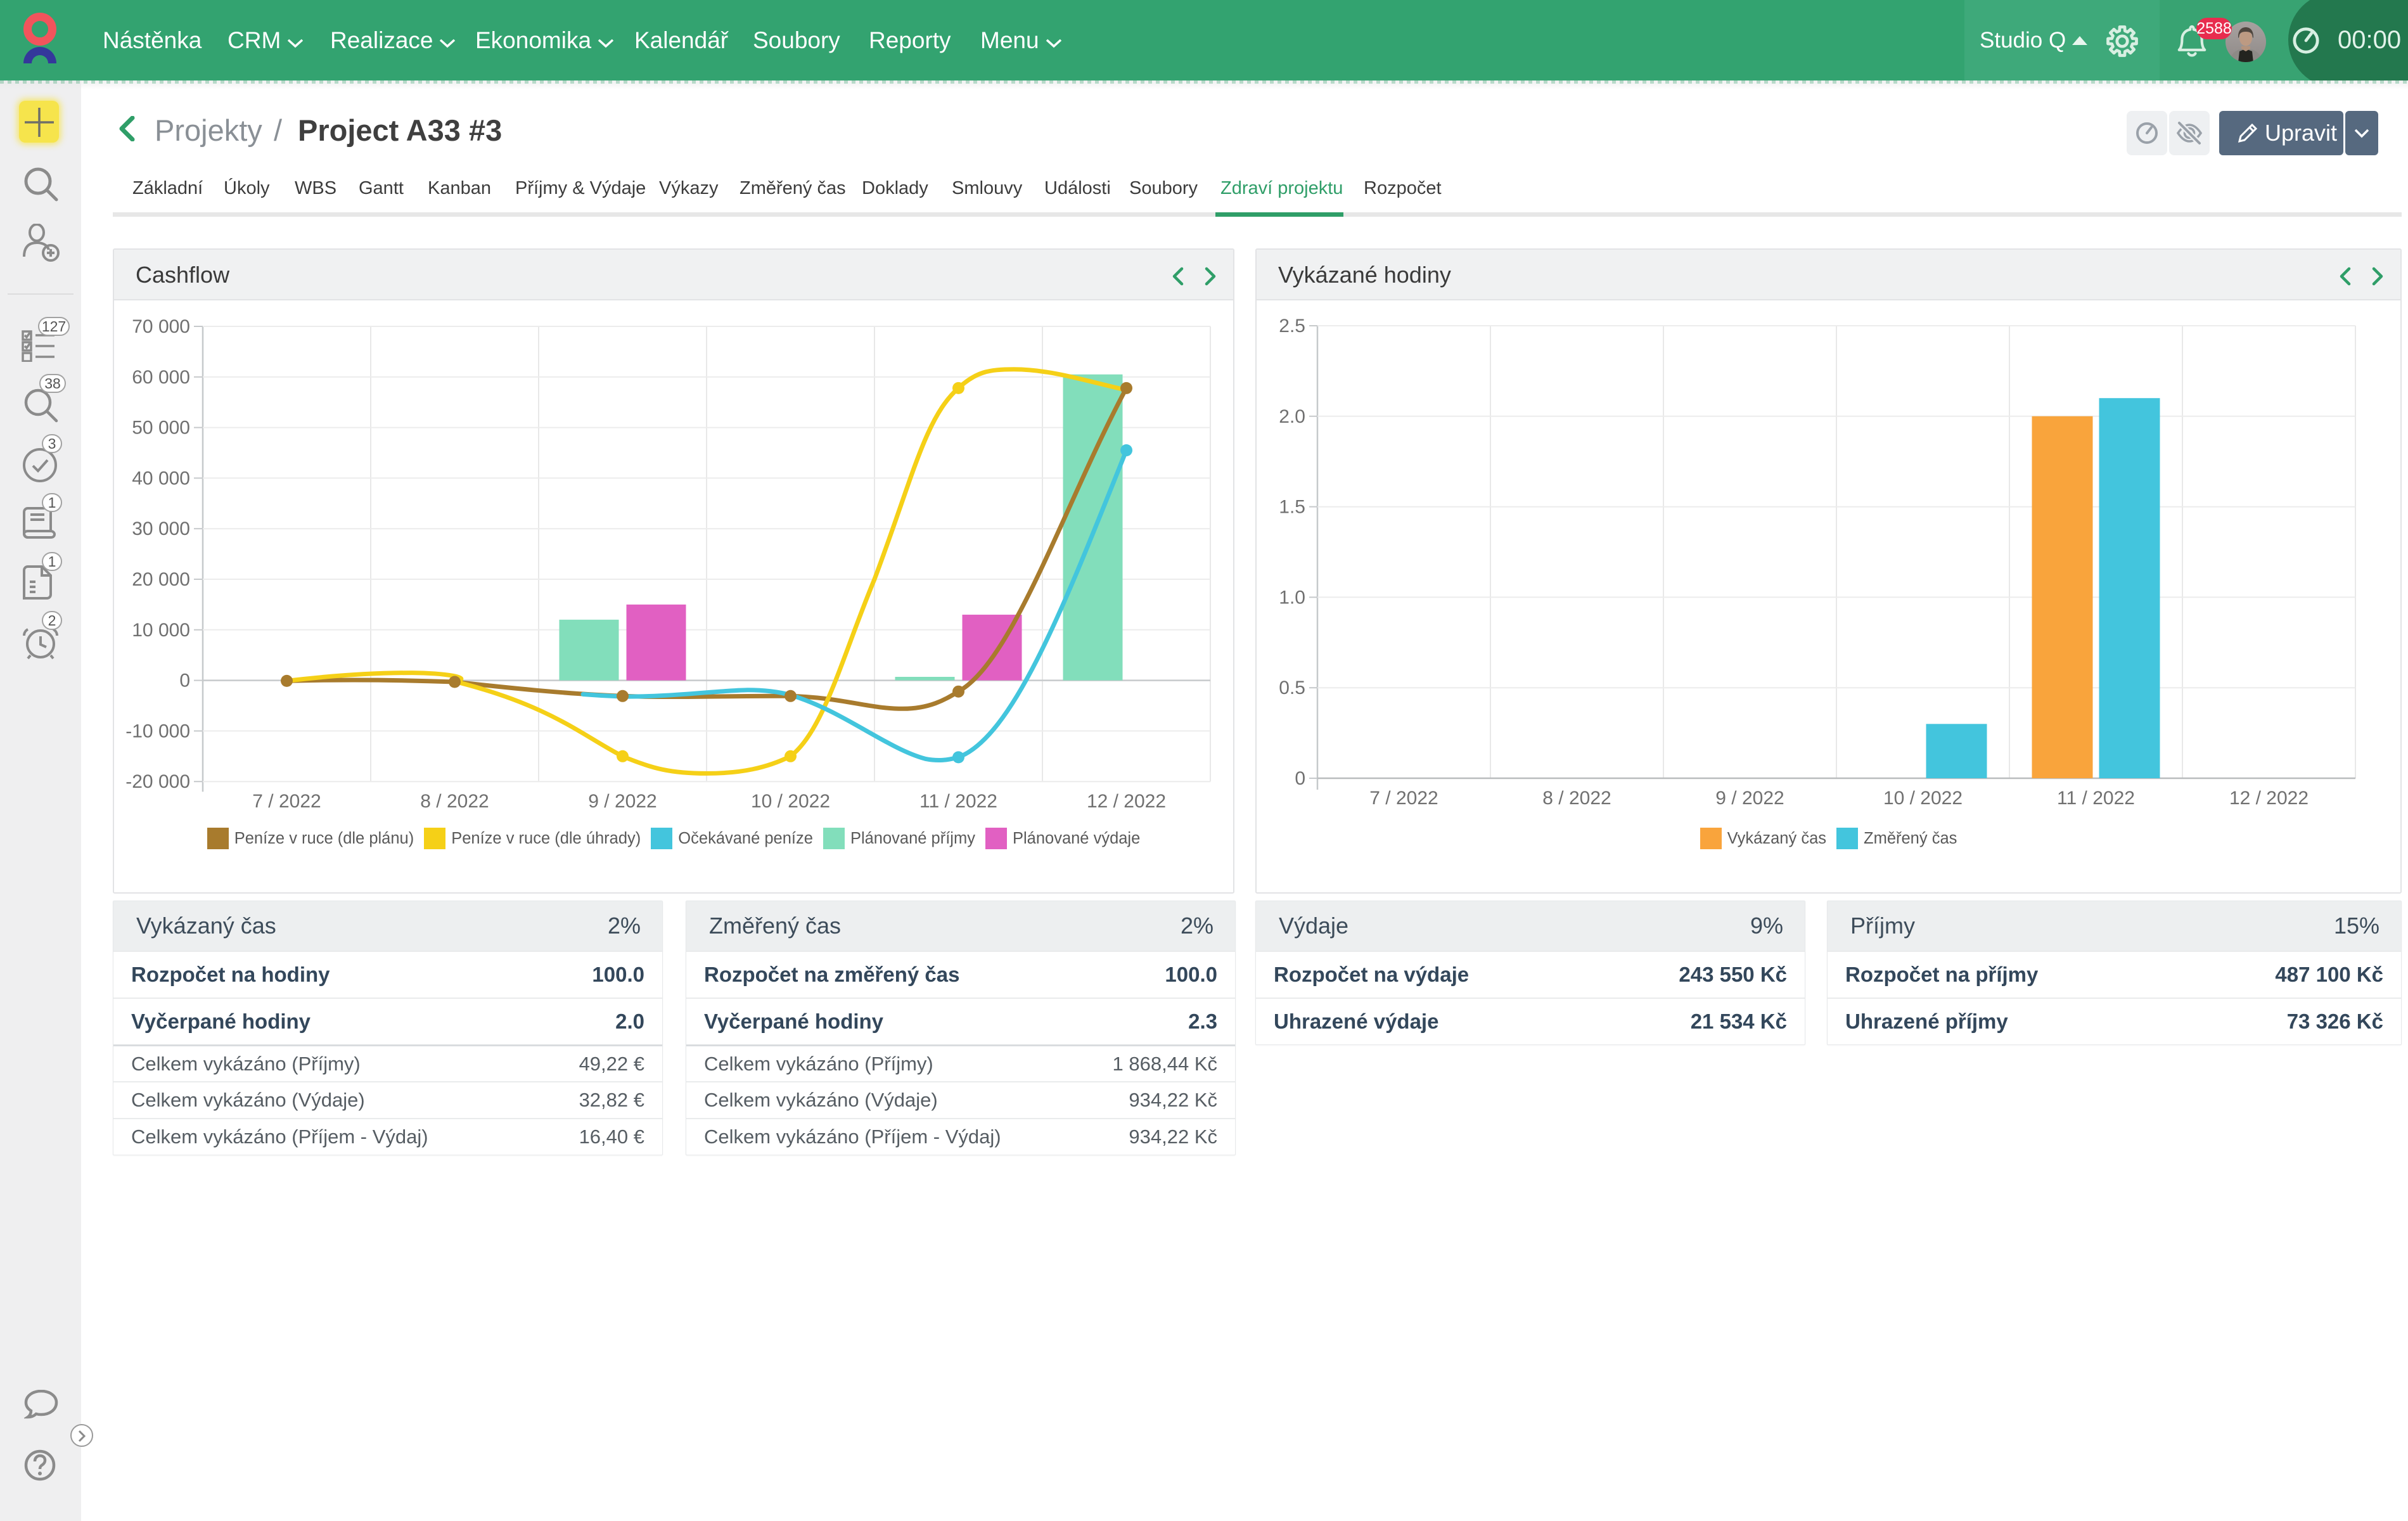 The image size is (2408, 1521). I want to click on svg-text: 50 000, so click(161, 429).